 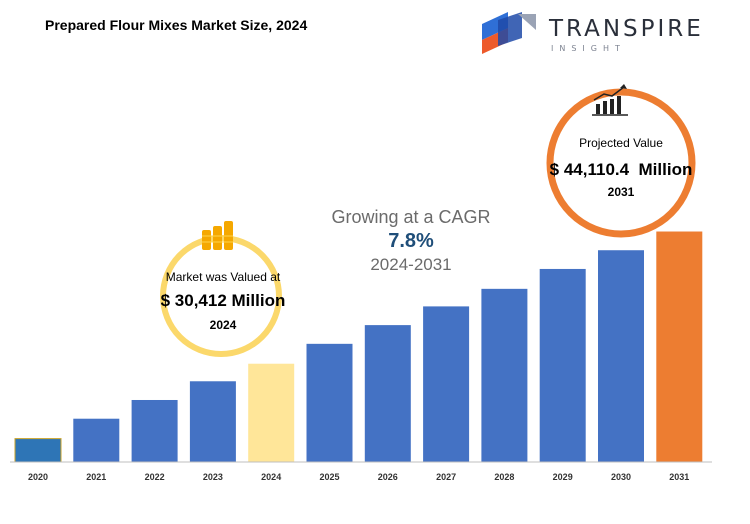 I want to click on x-tick-label-2028: 2028, so click(x=504, y=477).